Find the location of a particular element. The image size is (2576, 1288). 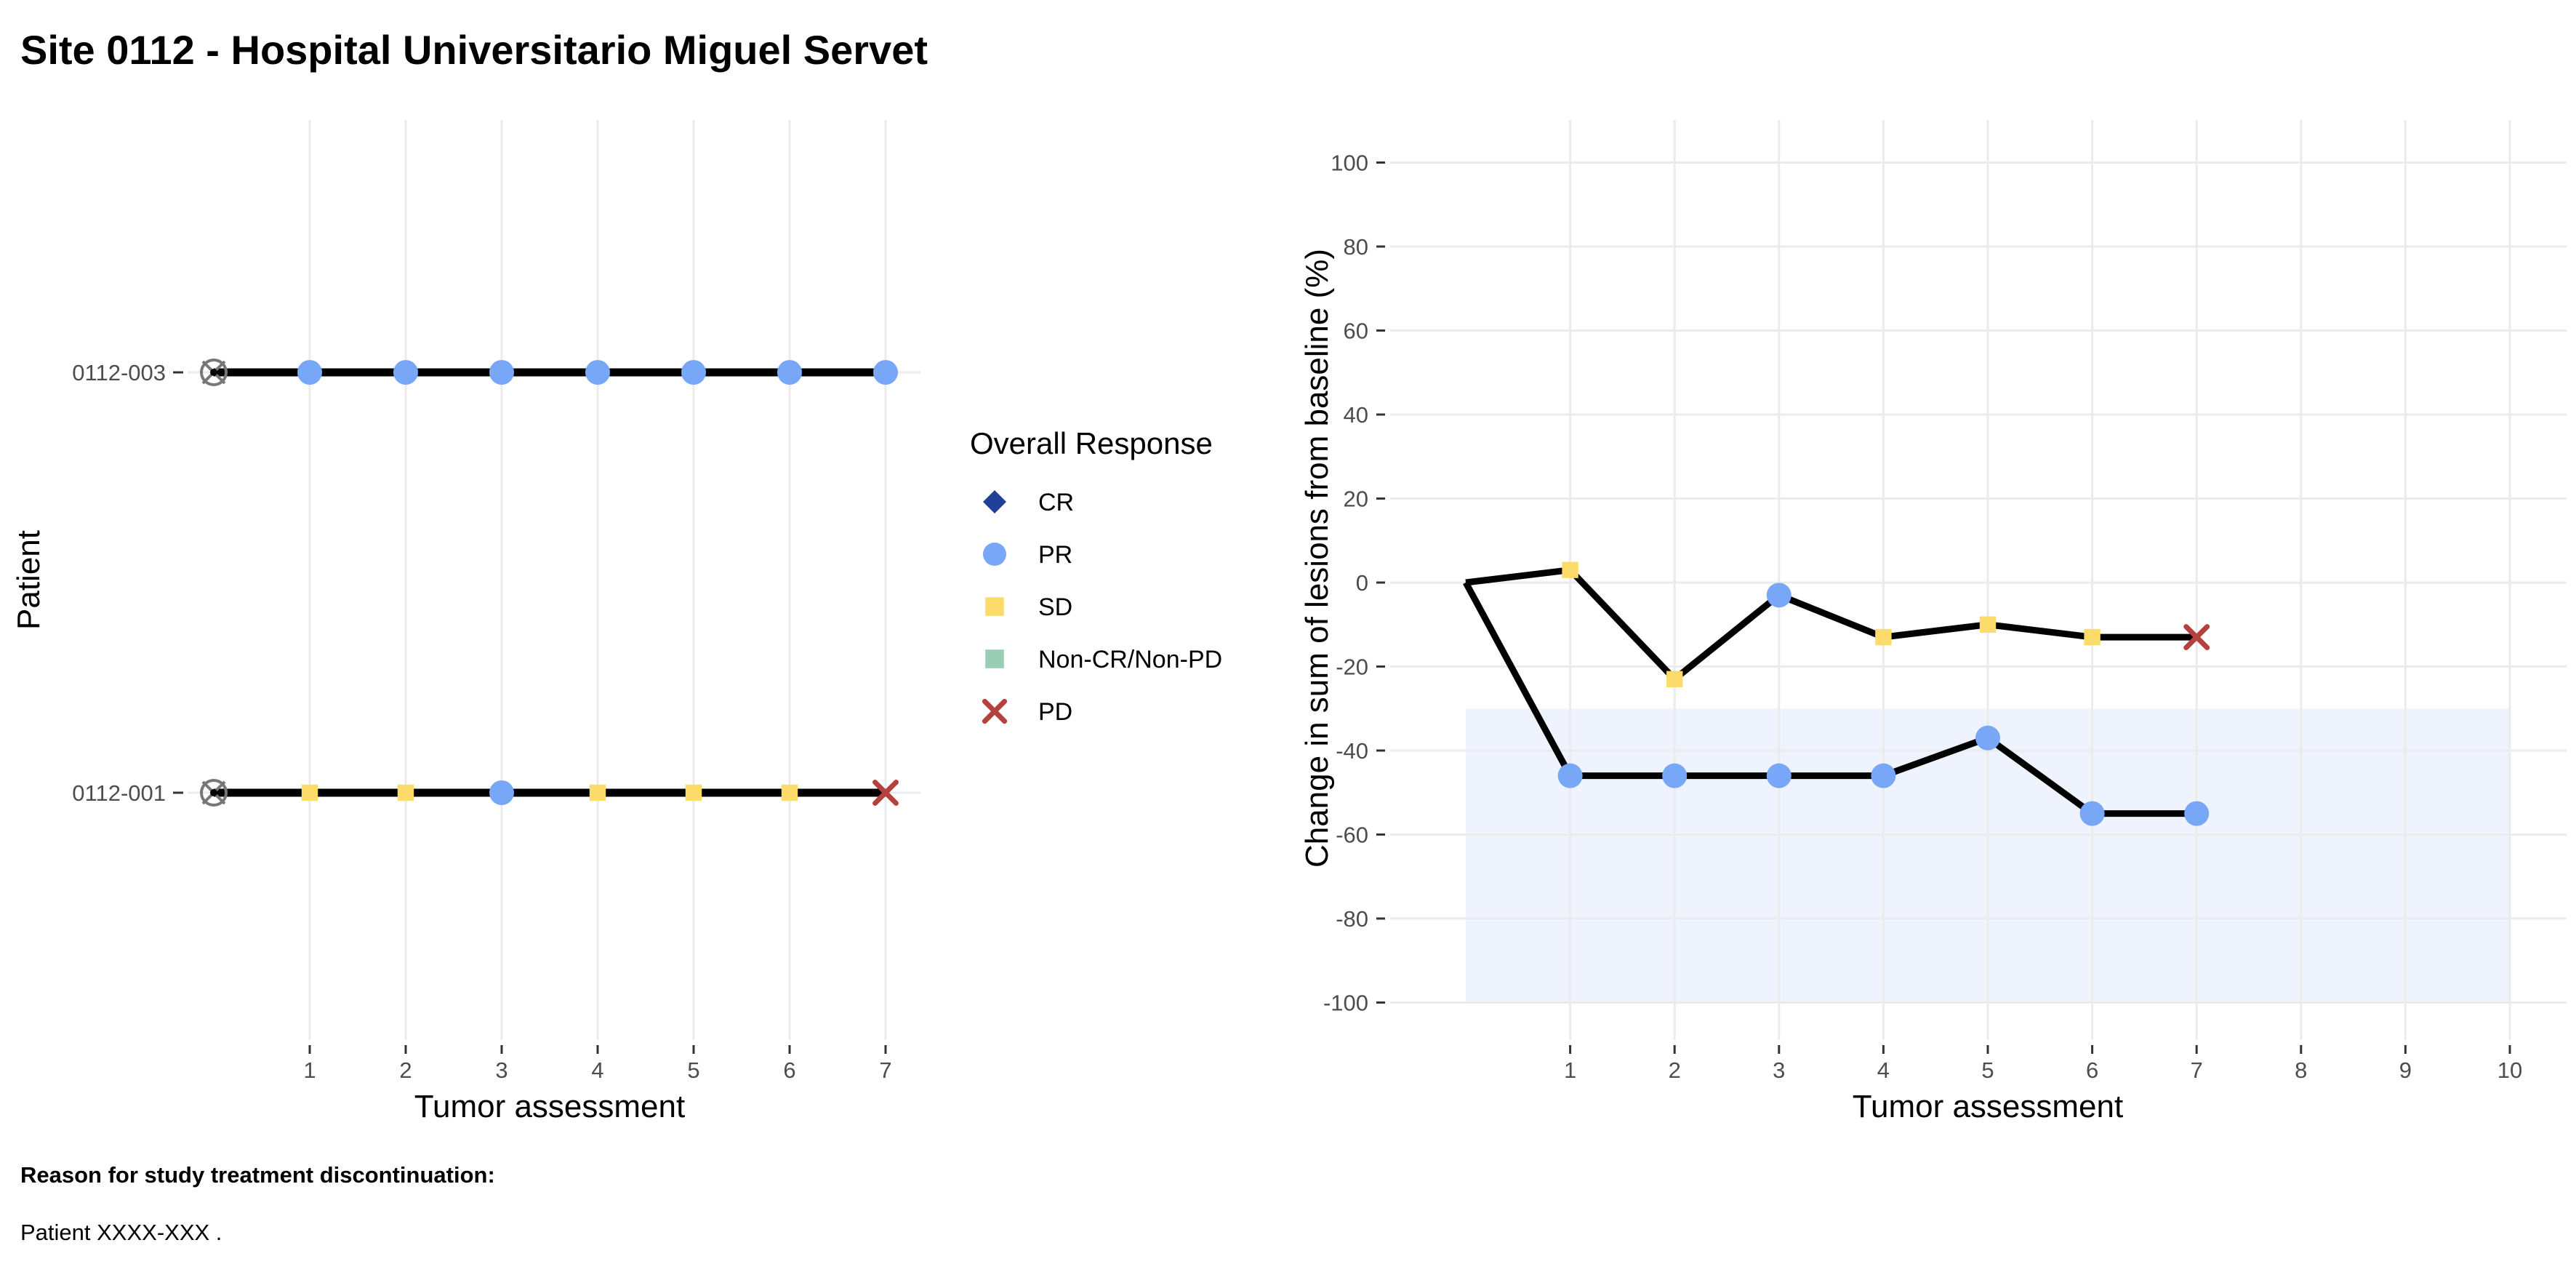

swimmer-point-pd-stroke-b is located at coordinates (885, 793).